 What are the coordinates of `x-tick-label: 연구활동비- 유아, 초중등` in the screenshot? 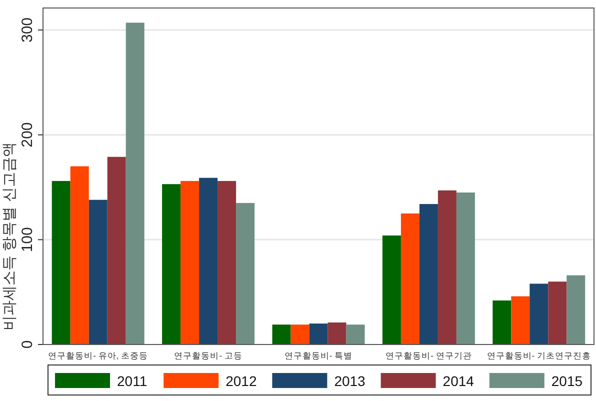 It's located at (98, 355).